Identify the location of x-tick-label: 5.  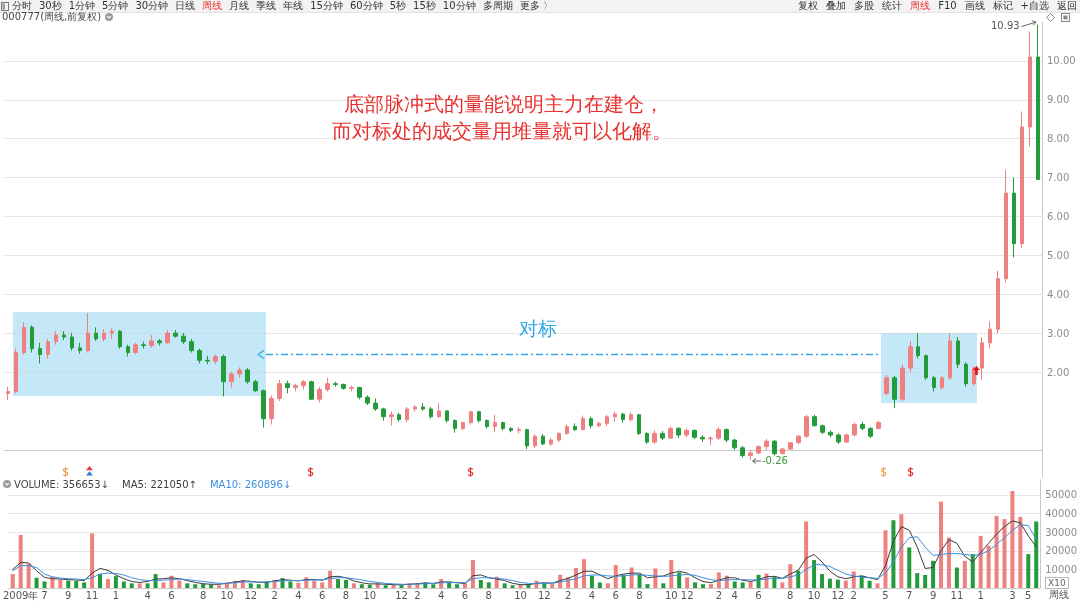
(885, 595).